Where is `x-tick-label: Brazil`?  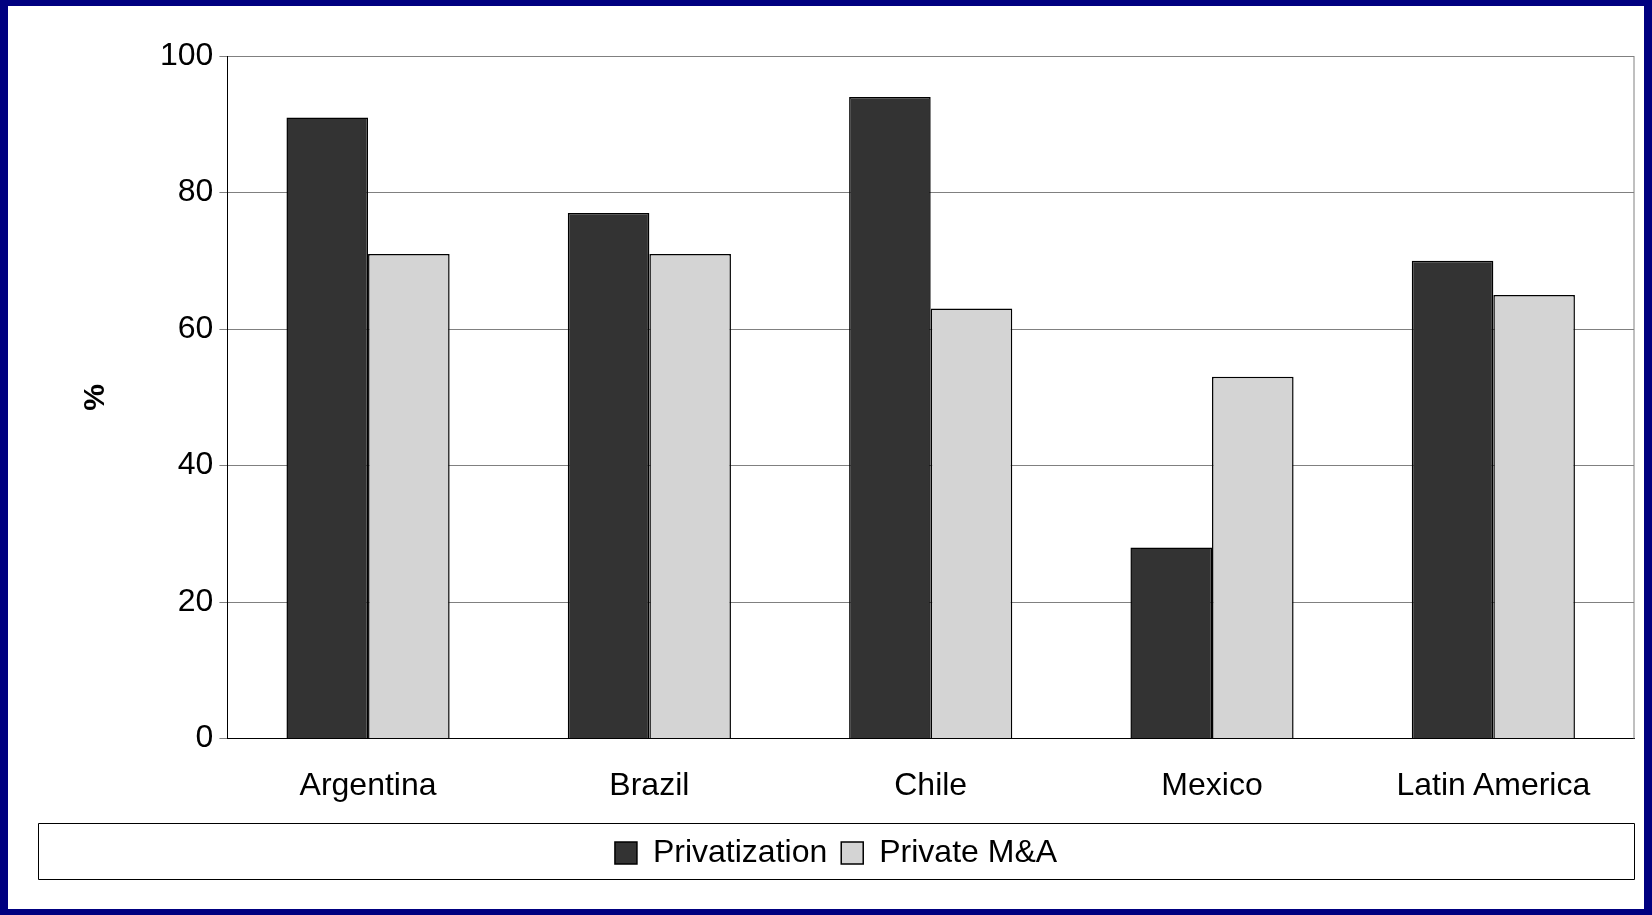
x-tick-label: Brazil is located at coordinates (649, 783).